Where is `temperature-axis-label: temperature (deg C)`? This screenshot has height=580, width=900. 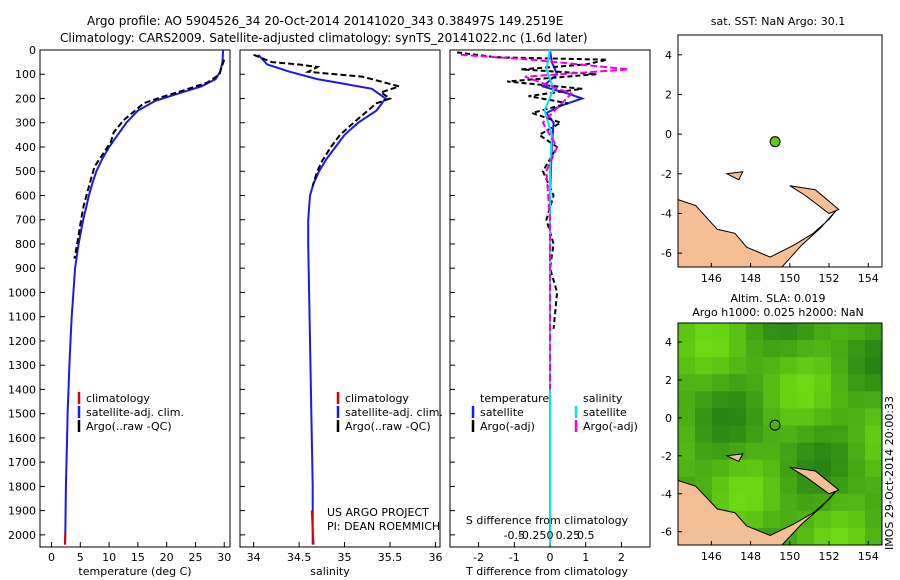 temperature-axis-label: temperature (deg C) is located at coordinates (134, 571).